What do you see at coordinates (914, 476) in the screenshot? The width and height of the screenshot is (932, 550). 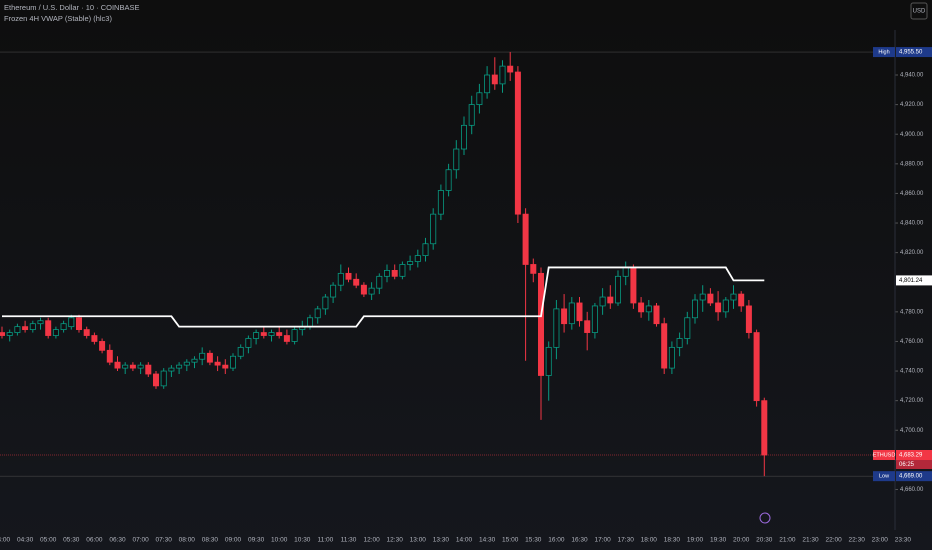 I see `low-label-box` at bounding box center [914, 476].